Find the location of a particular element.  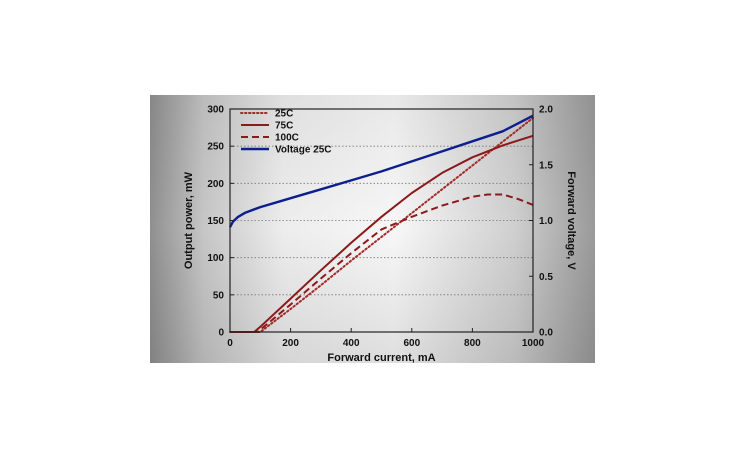

legend-label: 25C is located at coordinates (284, 114).